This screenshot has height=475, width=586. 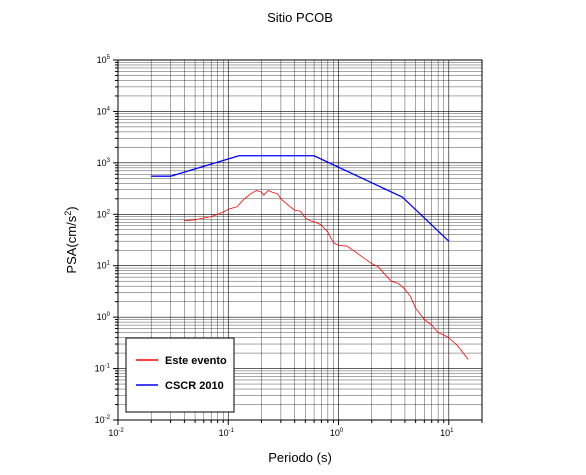 What do you see at coordinates (104, 111) in the screenshot?
I see `y-tick-label: 104` at bounding box center [104, 111].